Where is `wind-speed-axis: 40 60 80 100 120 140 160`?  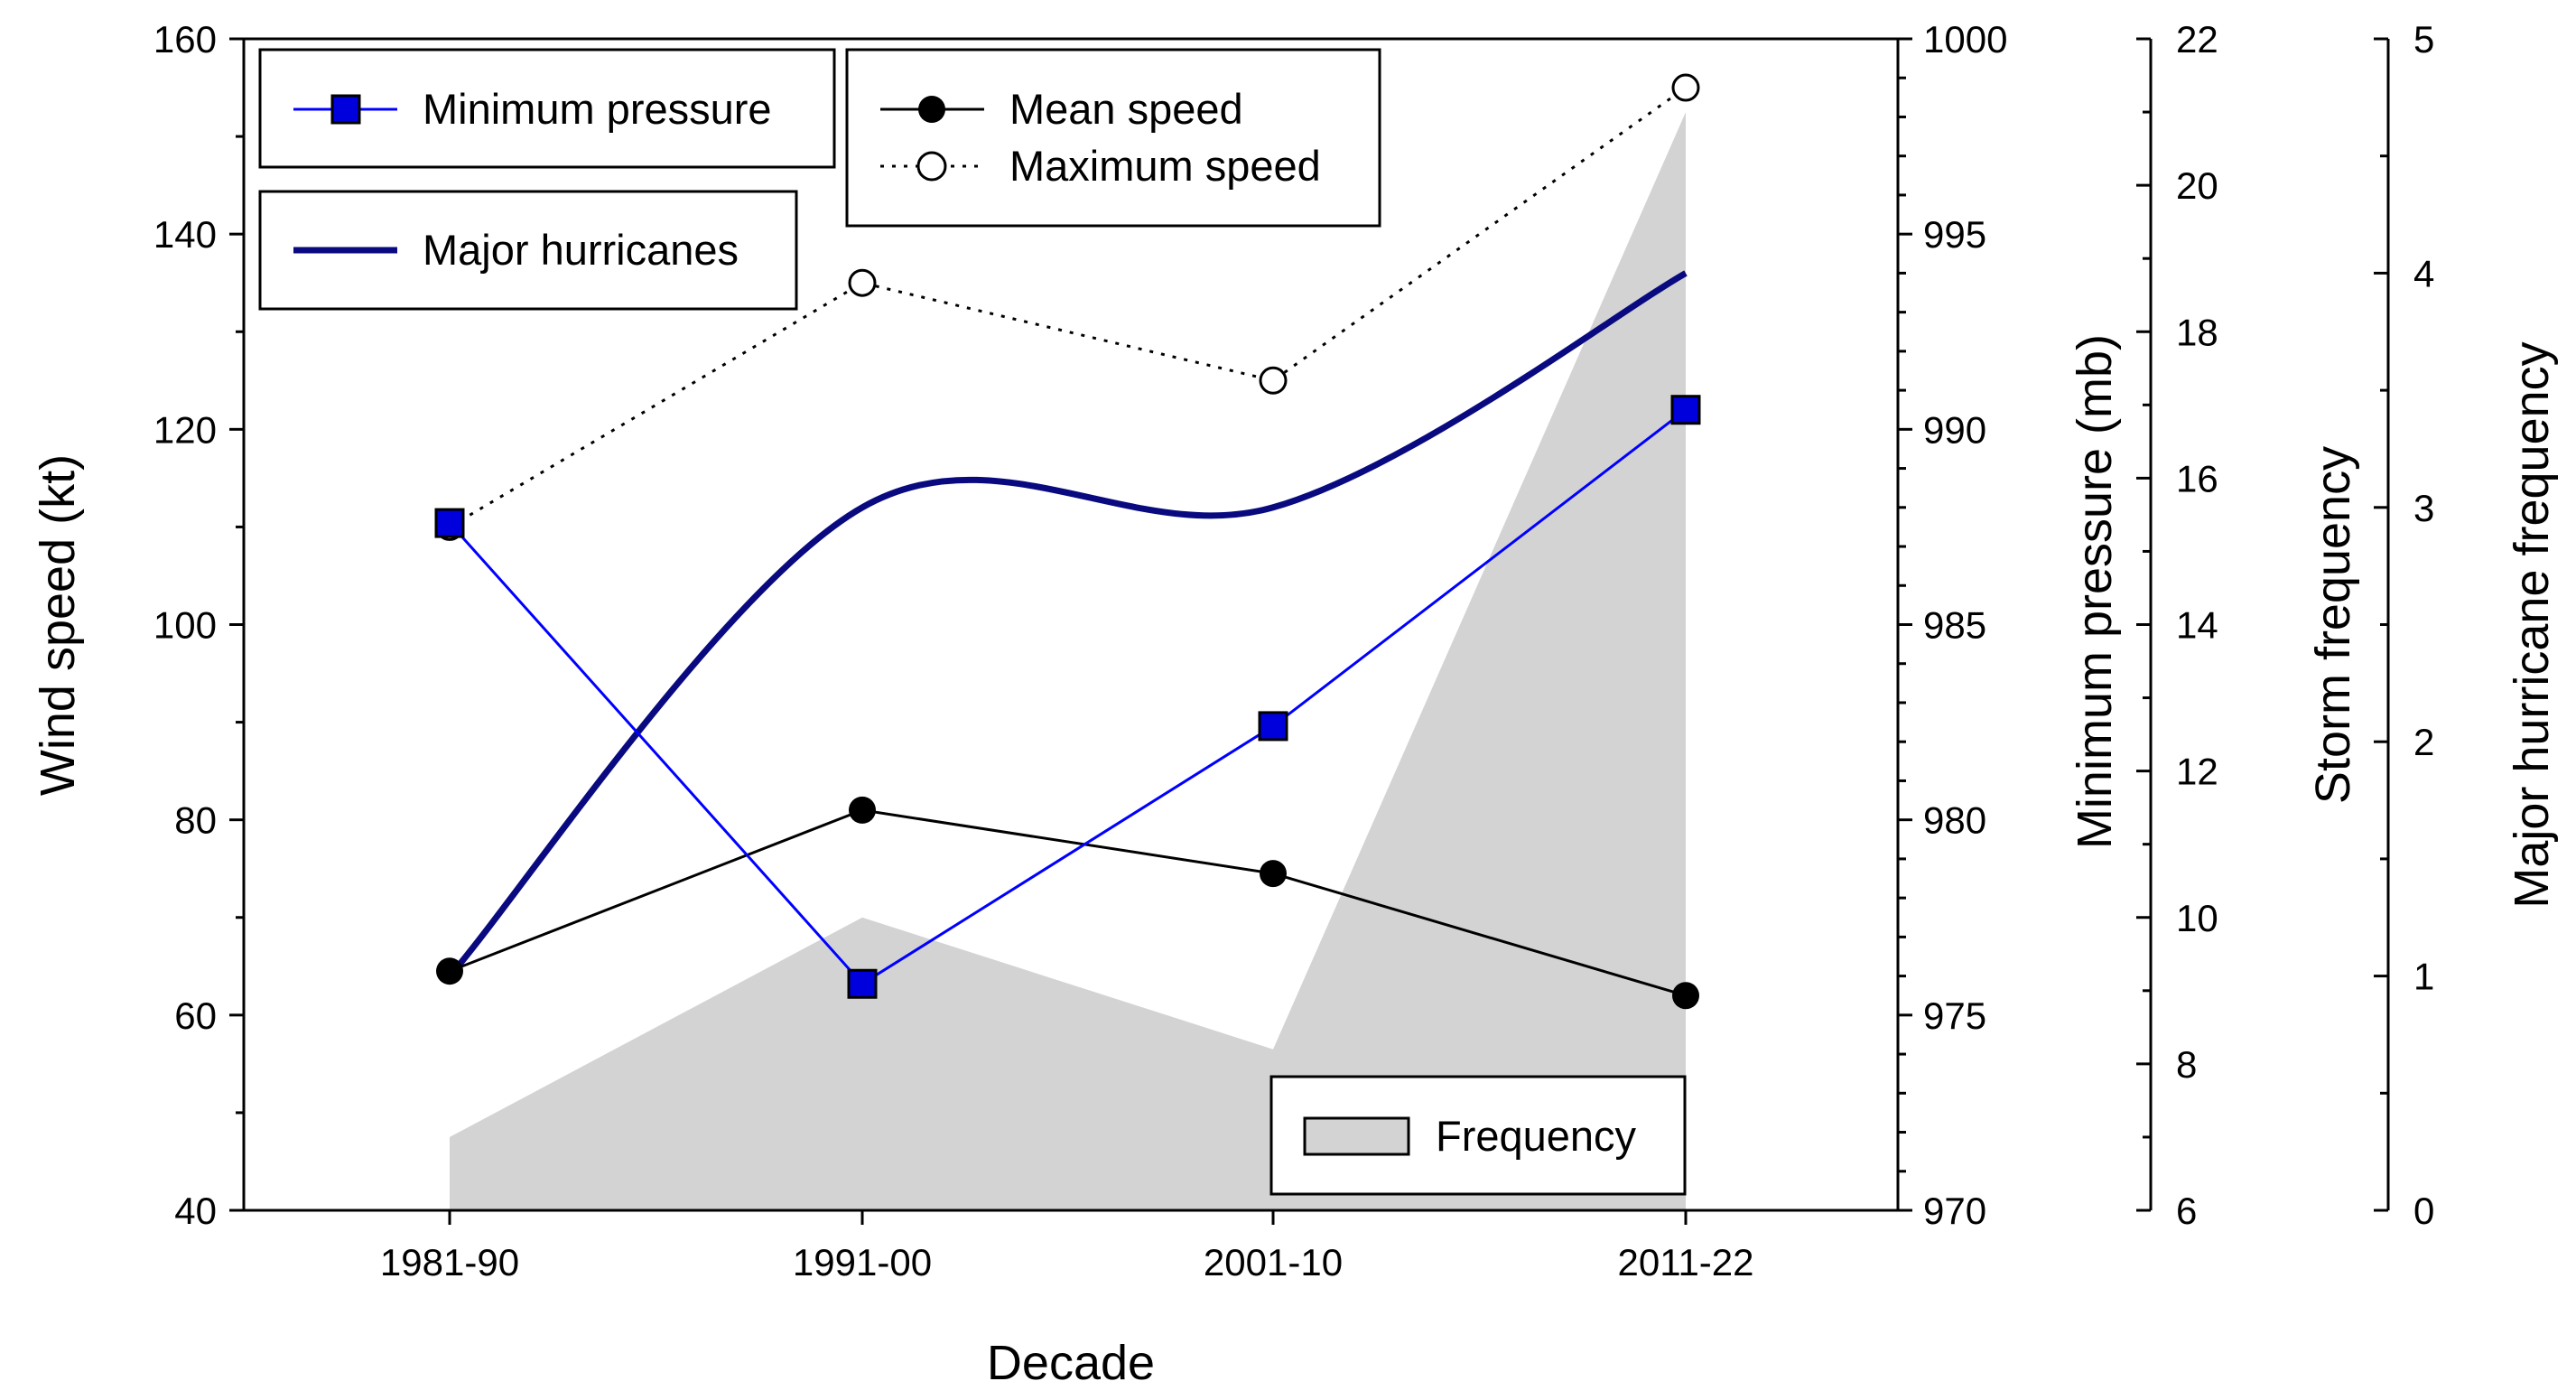 wind-speed-axis: 40 60 80 100 120 140 160 is located at coordinates (198, 625).